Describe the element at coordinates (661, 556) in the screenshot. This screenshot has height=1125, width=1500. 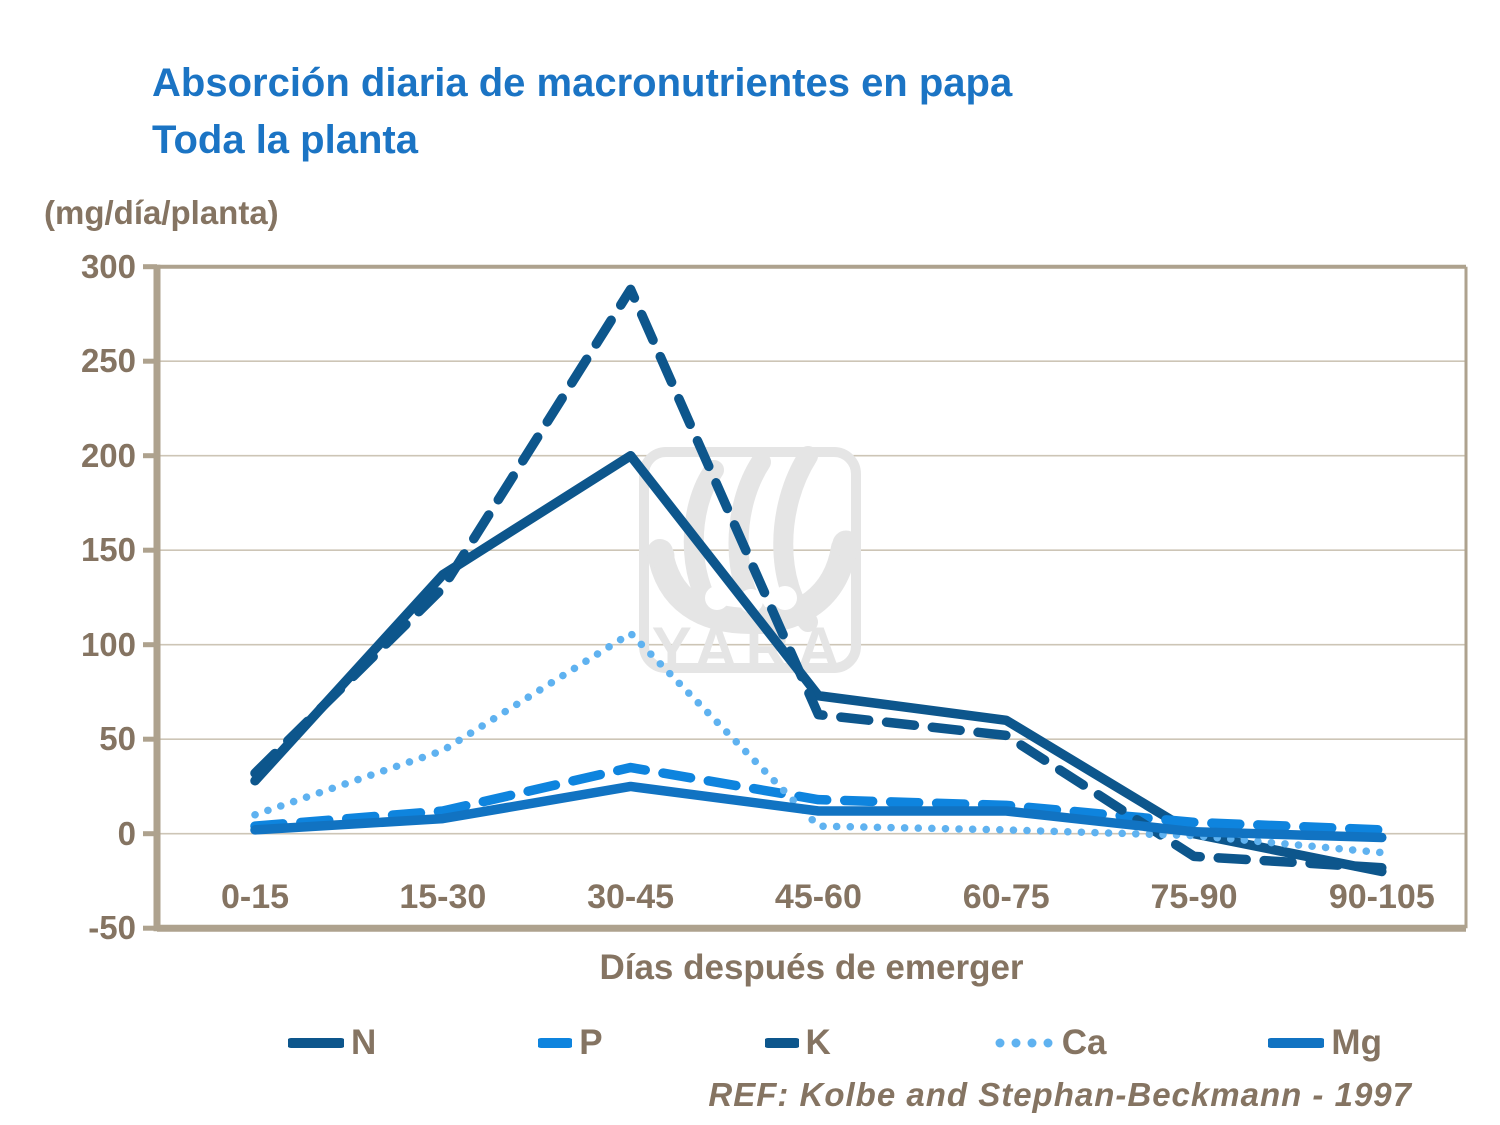
I see `watermark-stern-curl` at that location.